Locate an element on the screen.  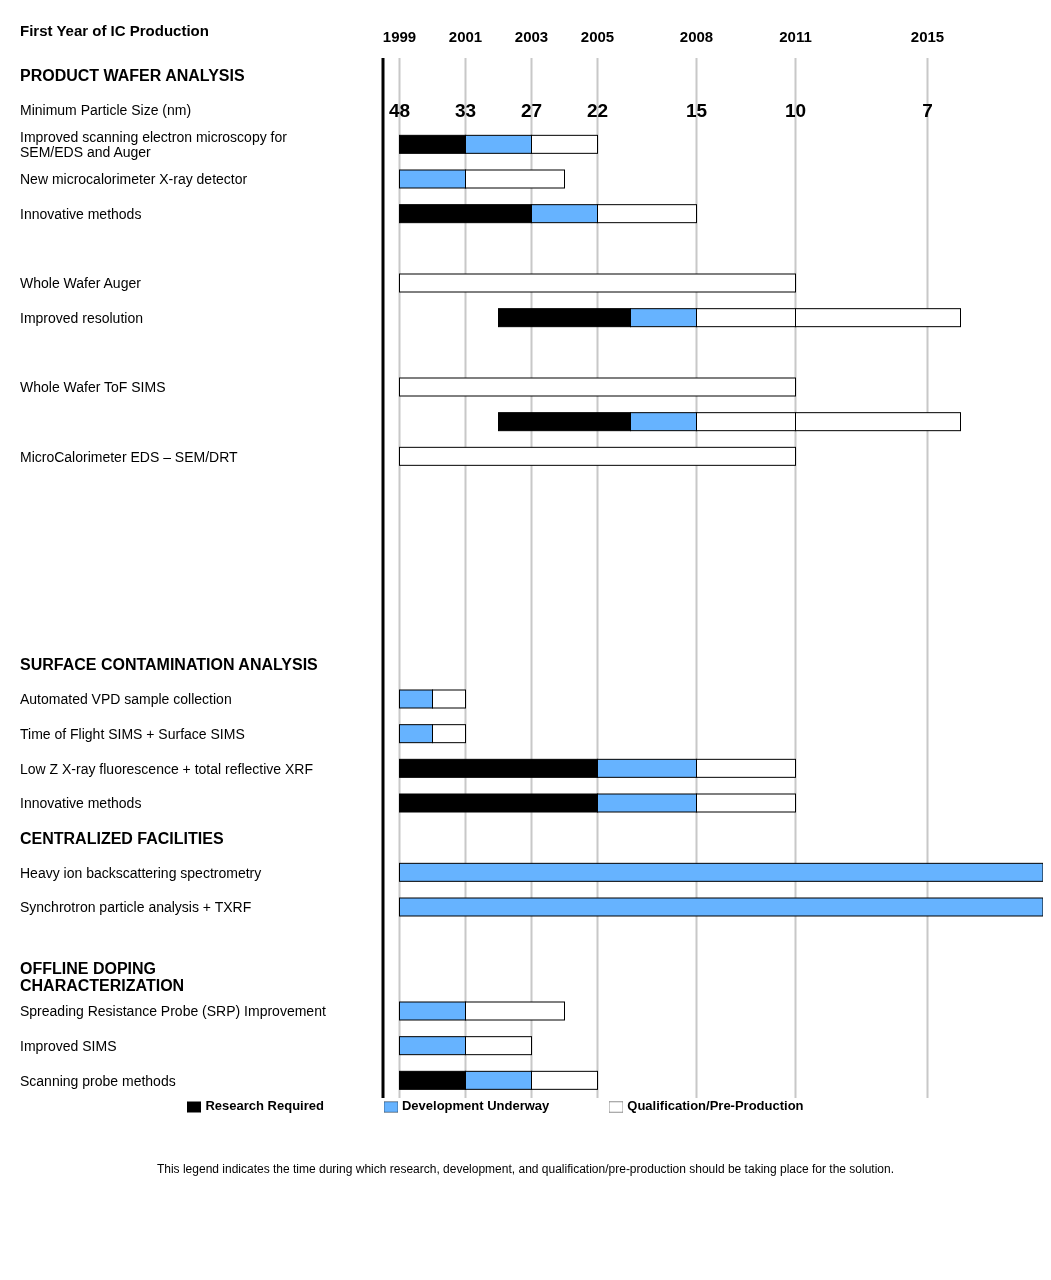
y-tick-label: New microcalorimeter X-ray detector is located at coordinates (134, 179).